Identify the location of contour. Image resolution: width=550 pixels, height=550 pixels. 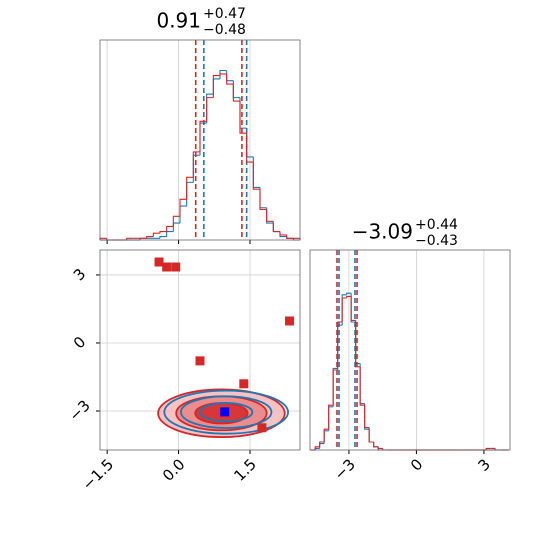
(226, 412).